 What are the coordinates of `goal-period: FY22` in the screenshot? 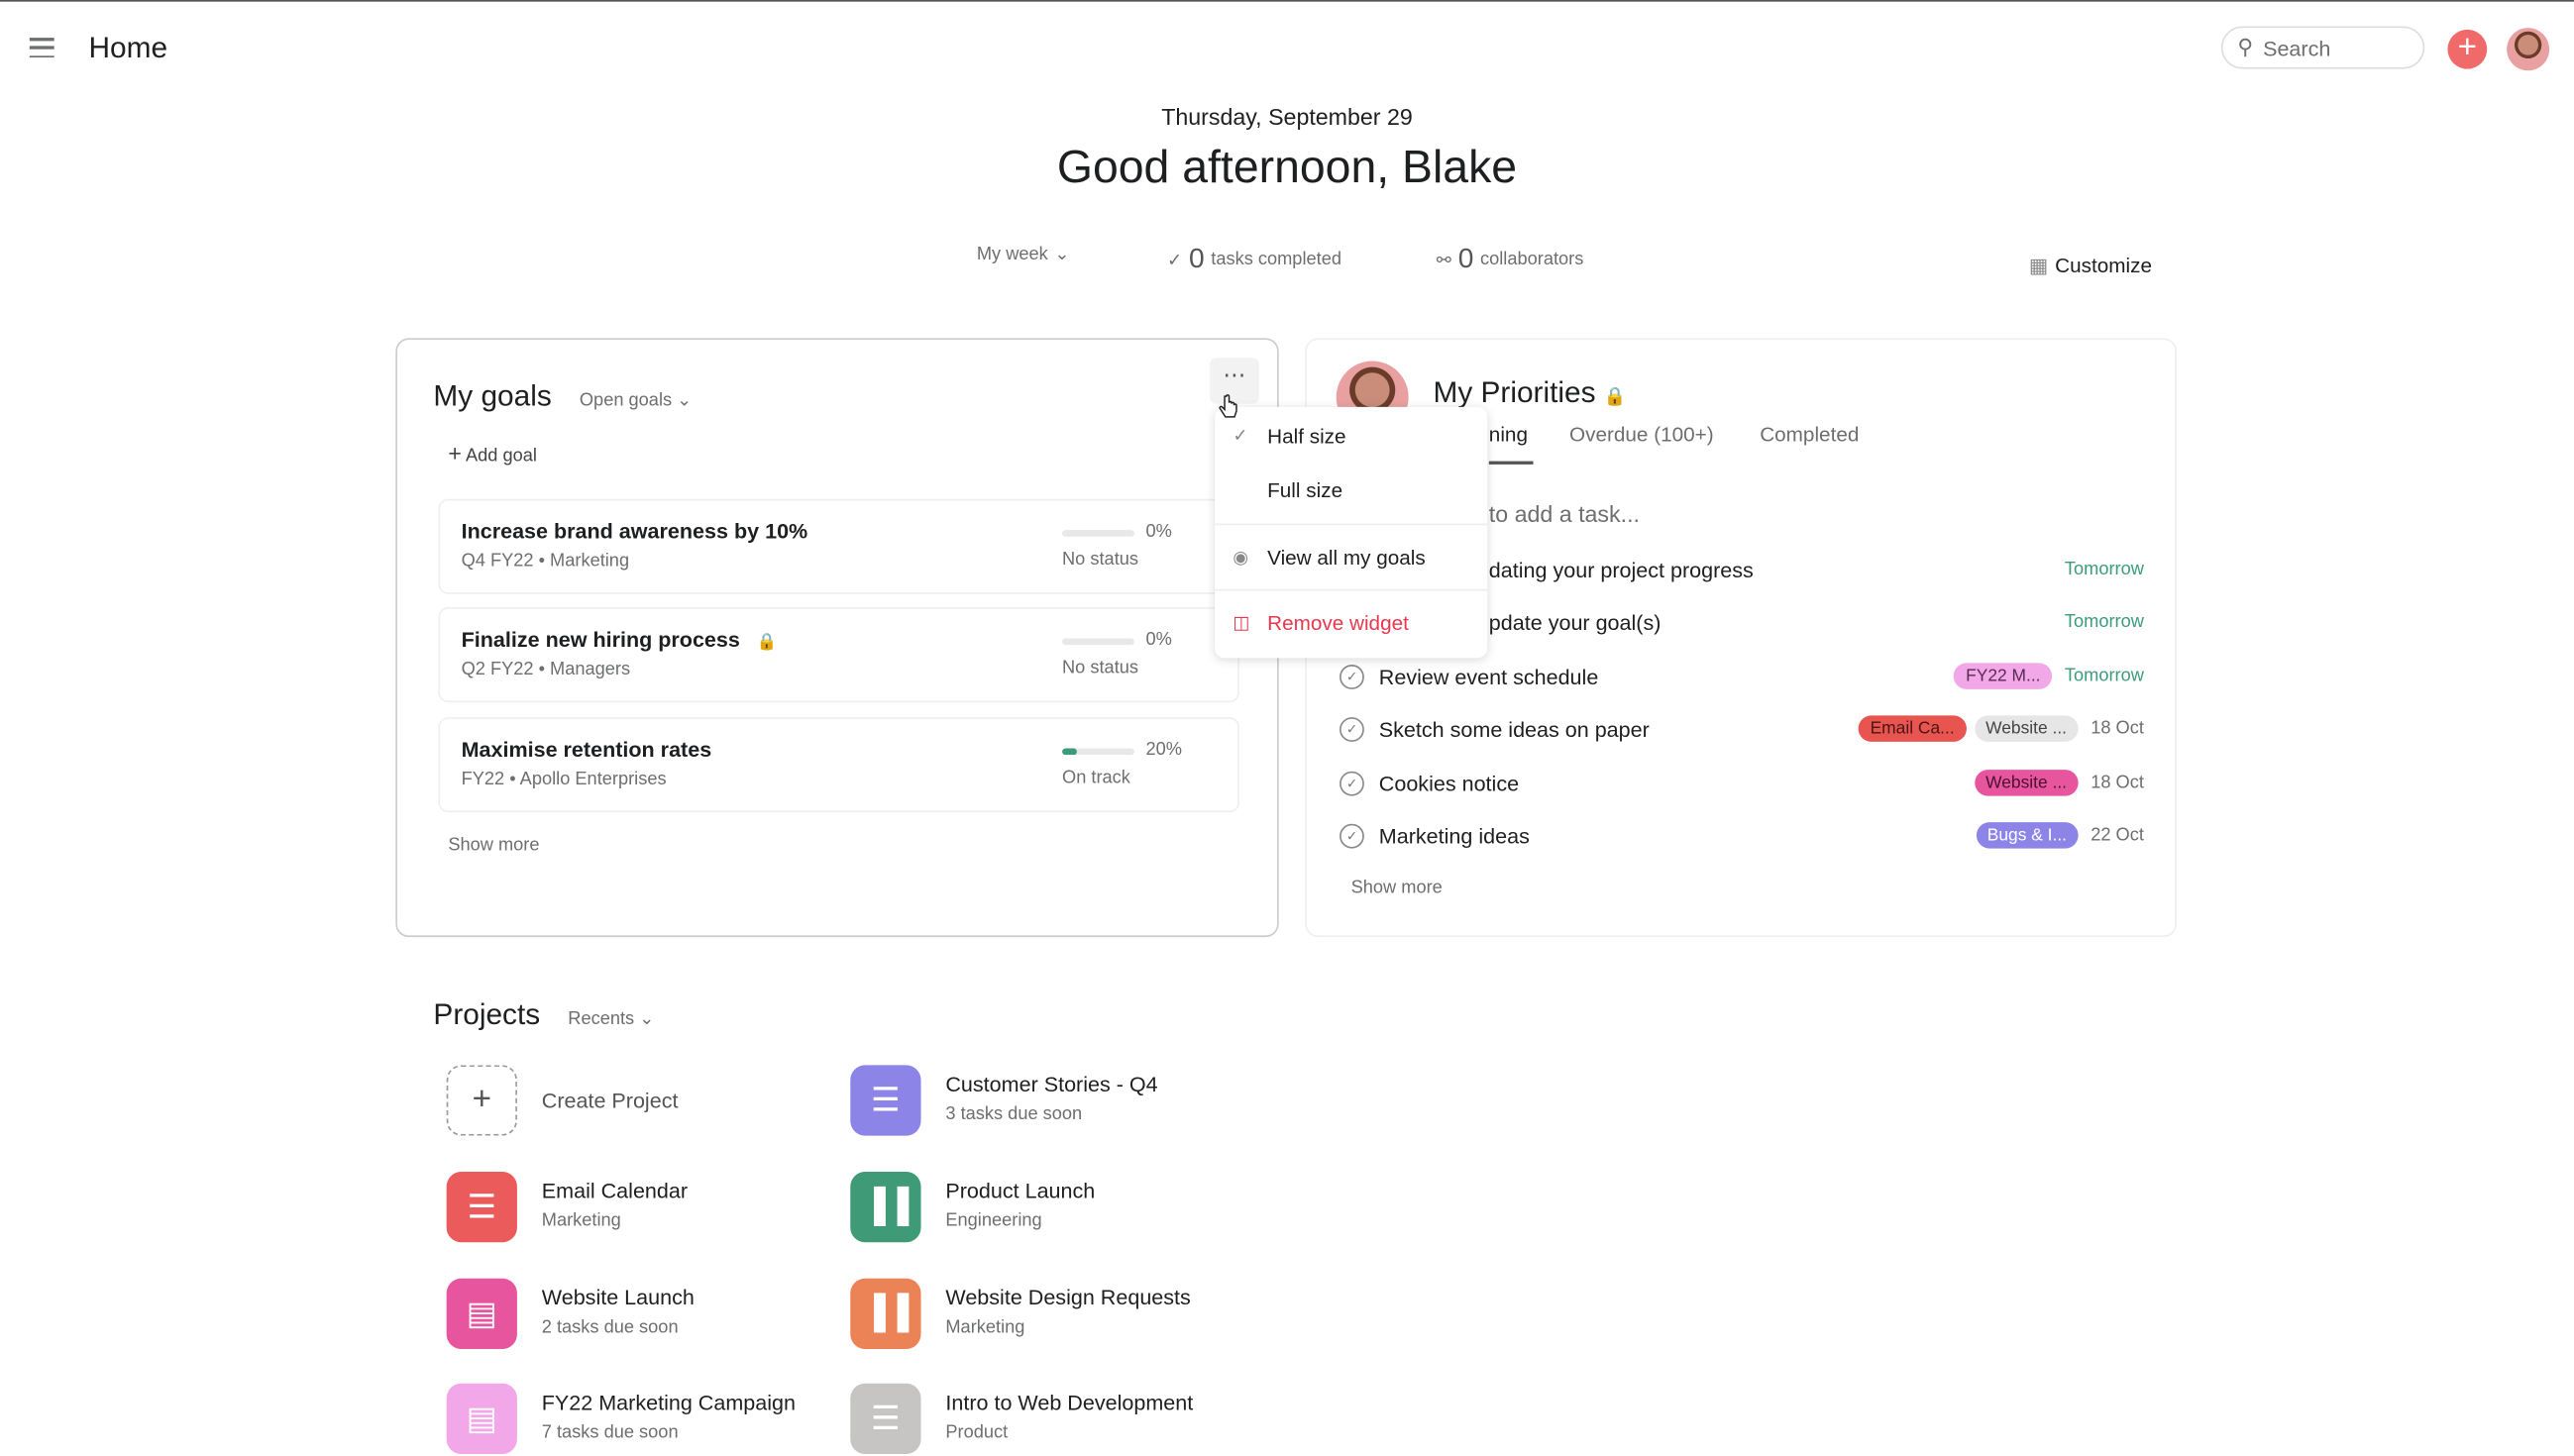 It's located at (483, 779).